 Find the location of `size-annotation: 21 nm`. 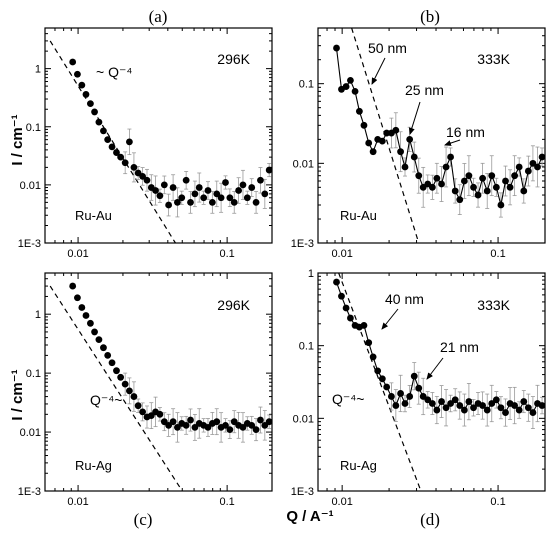

size-annotation: 21 nm is located at coordinates (459, 347).